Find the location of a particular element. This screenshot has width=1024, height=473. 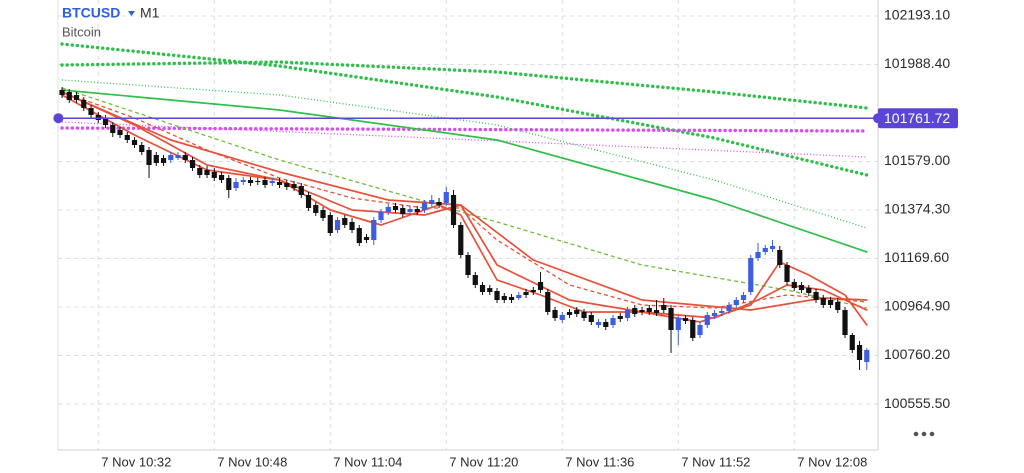

price-label-box is located at coordinates (918, 118).